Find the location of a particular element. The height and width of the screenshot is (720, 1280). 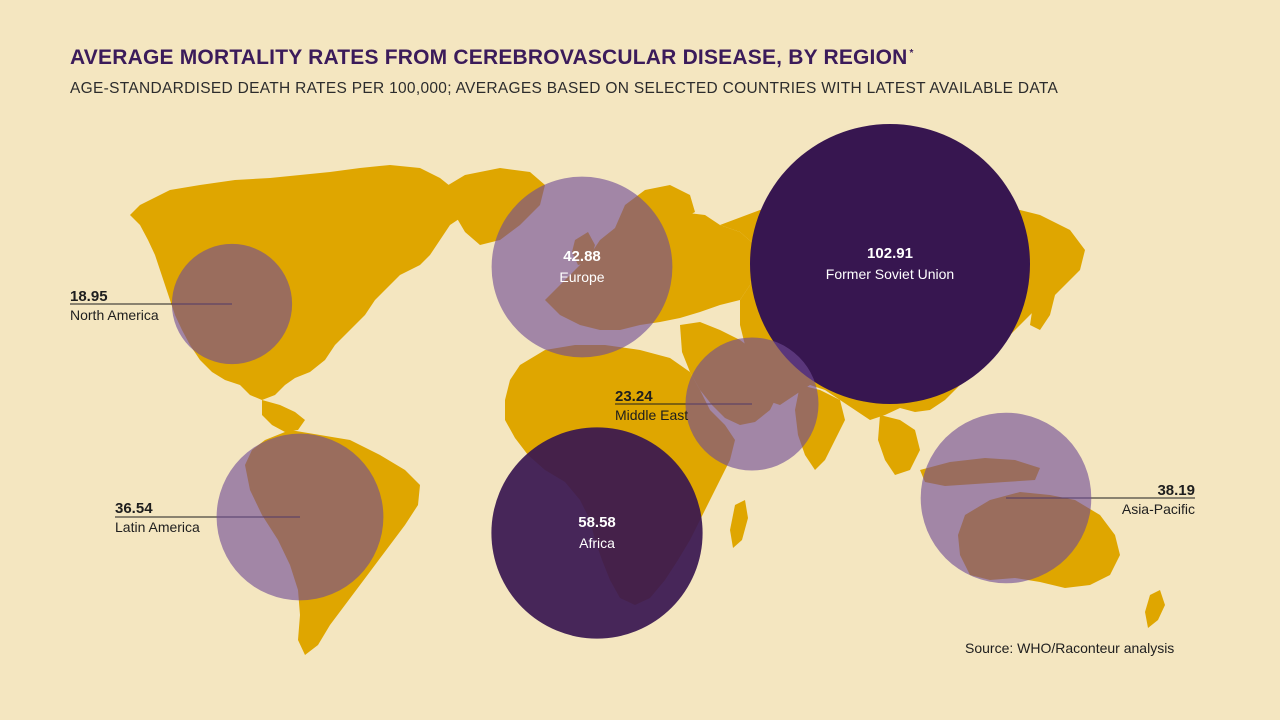

bubble-north-america is located at coordinates (232, 304).